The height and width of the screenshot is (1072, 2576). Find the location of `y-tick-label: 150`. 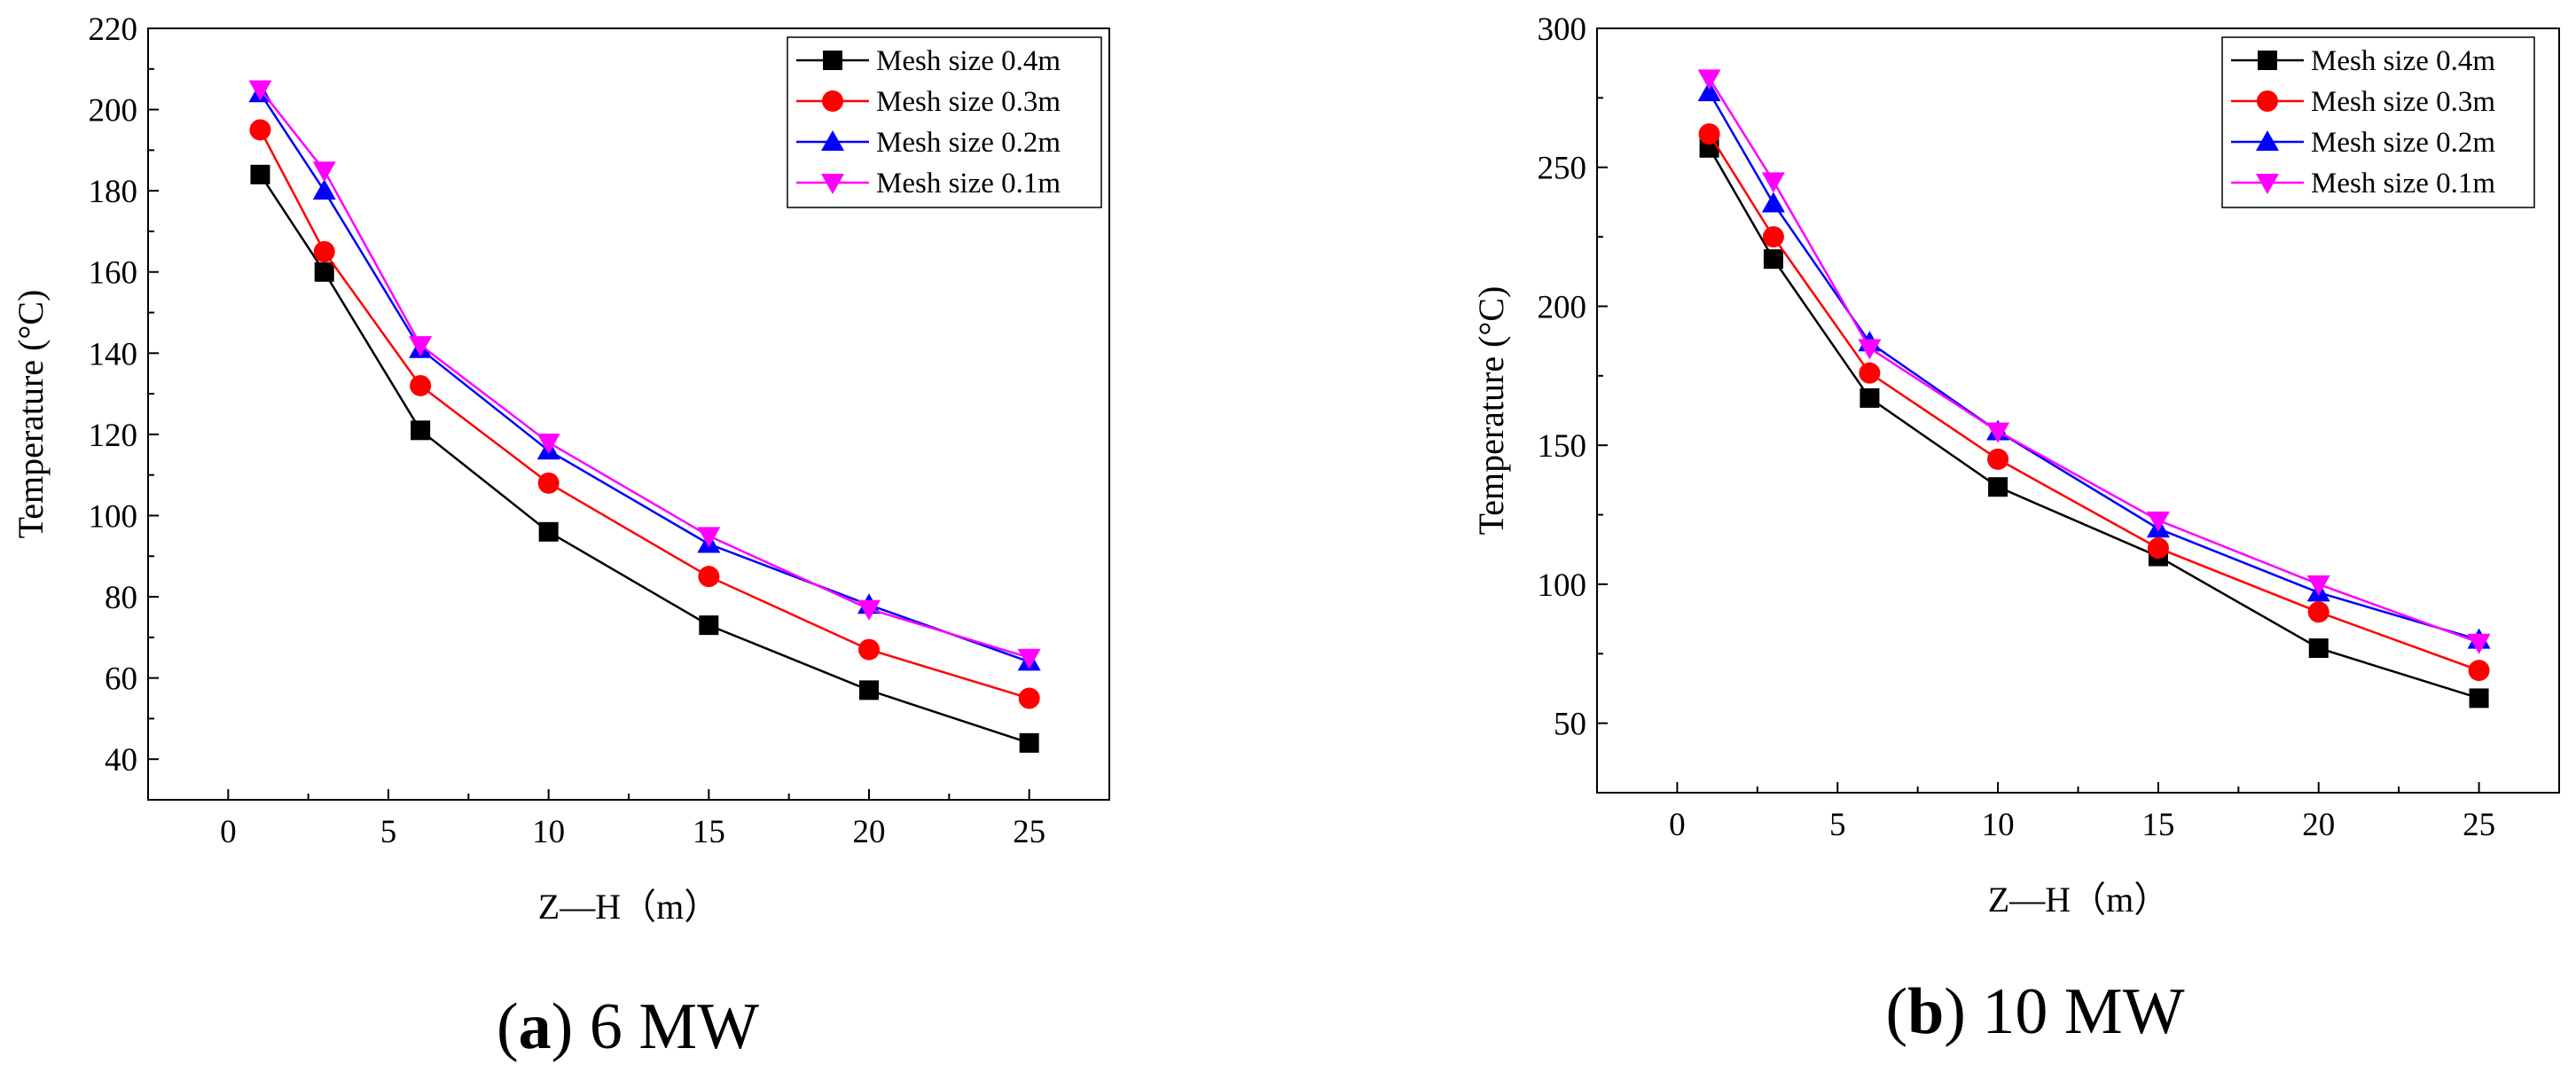

y-tick-label: 150 is located at coordinates (1562, 446).